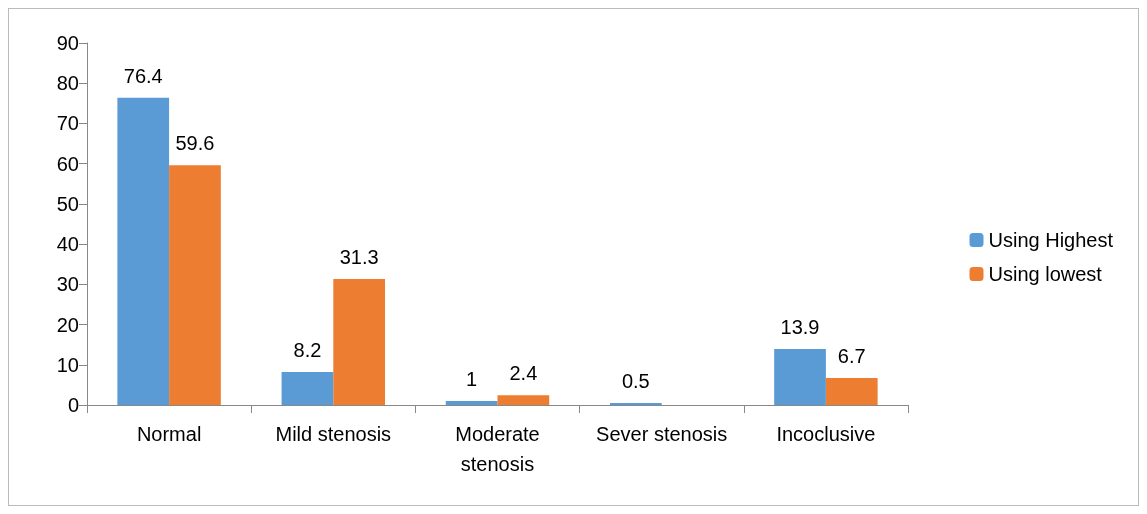 This screenshot has height=514, width=1147. I want to click on y-tick-label: 50, so click(67, 203).